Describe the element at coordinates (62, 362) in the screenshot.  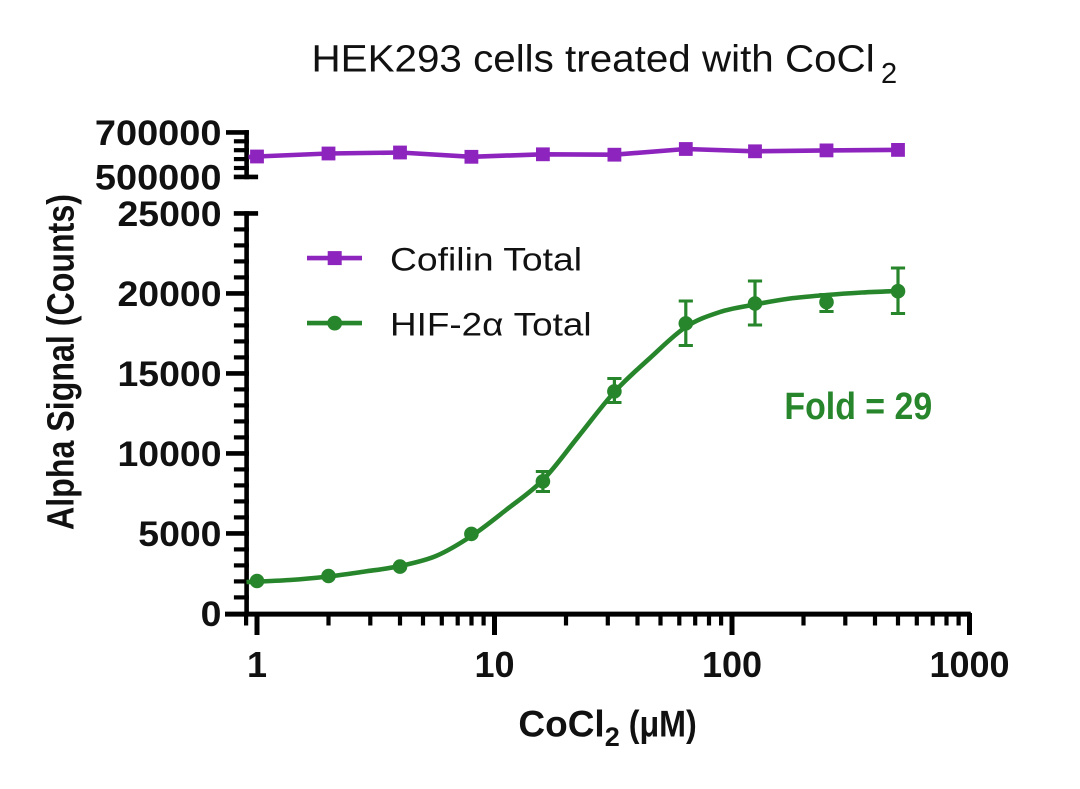
I see `svg-text: Alpha Signal (Counts)` at that location.